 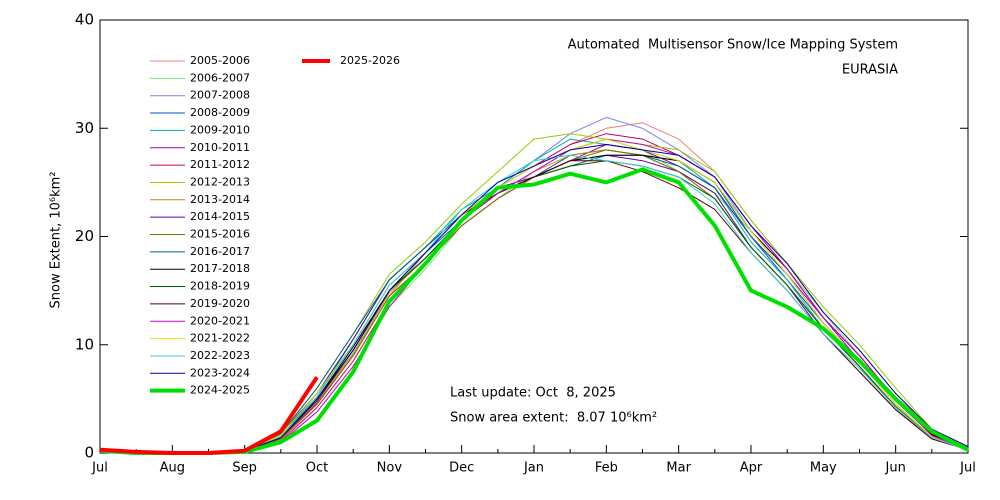 What do you see at coordinates (84, 344) in the screenshot?
I see `y-tick-label: 10` at bounding box center [84, 344].